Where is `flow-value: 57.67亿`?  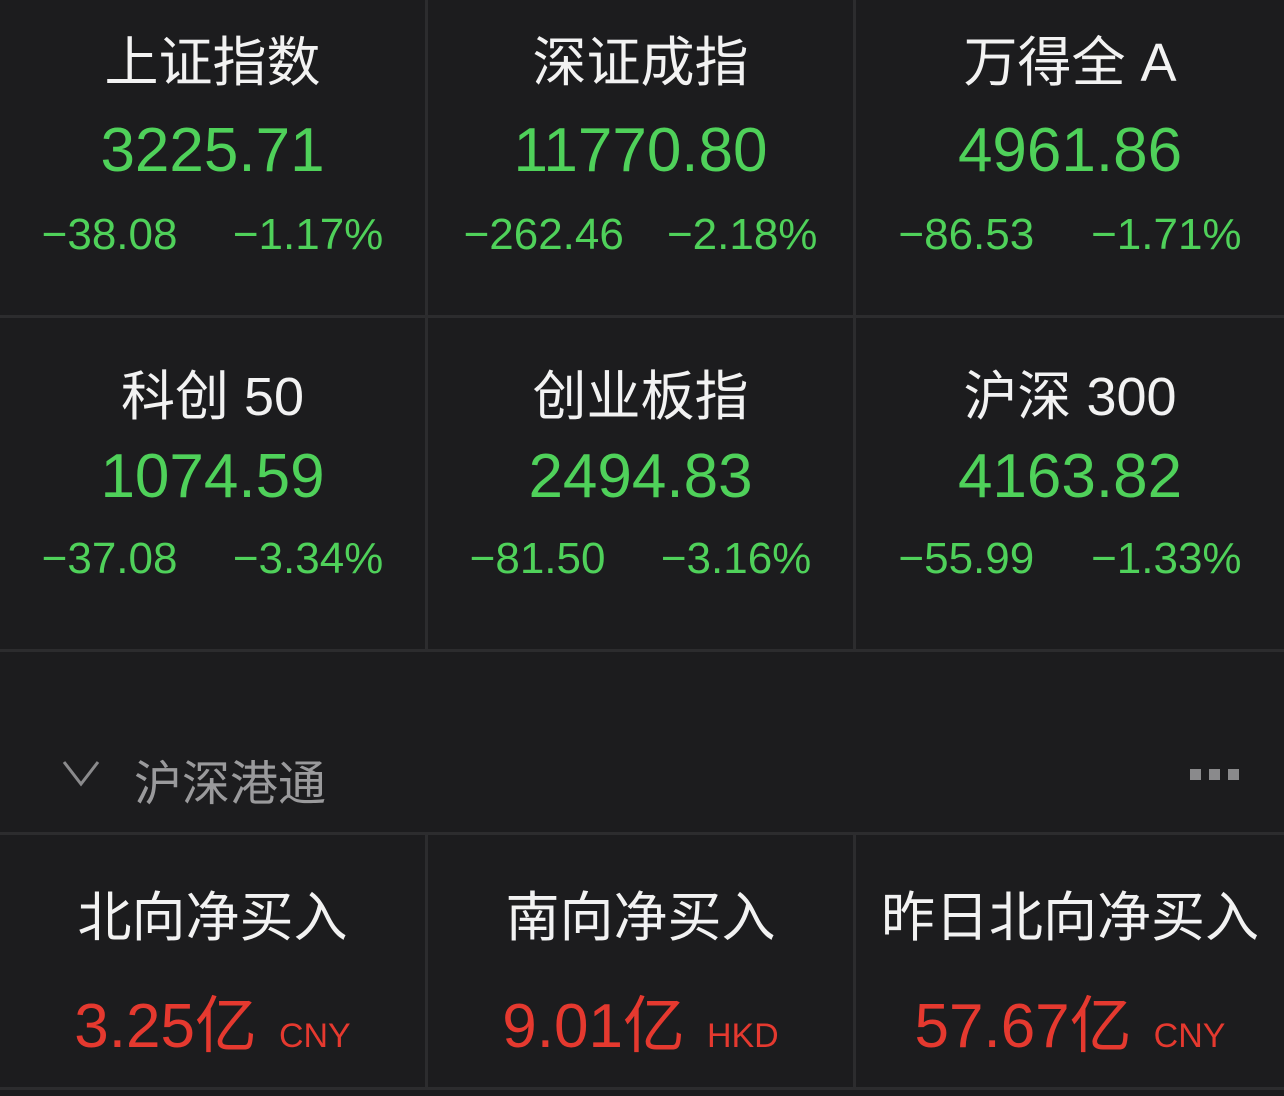
flow-value: 57.67亿 is located at coordinates (1023, 1026).